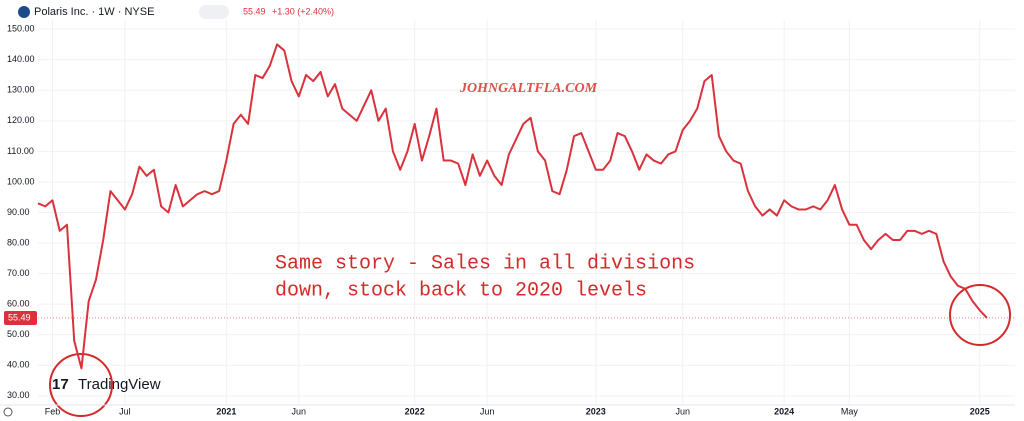 This screenshot has height=421, width=1024. What do you see at coordinates (18, 304) in the screenshot?
I see `y-tick-label: 60.00` at bounding box center [18, 304].